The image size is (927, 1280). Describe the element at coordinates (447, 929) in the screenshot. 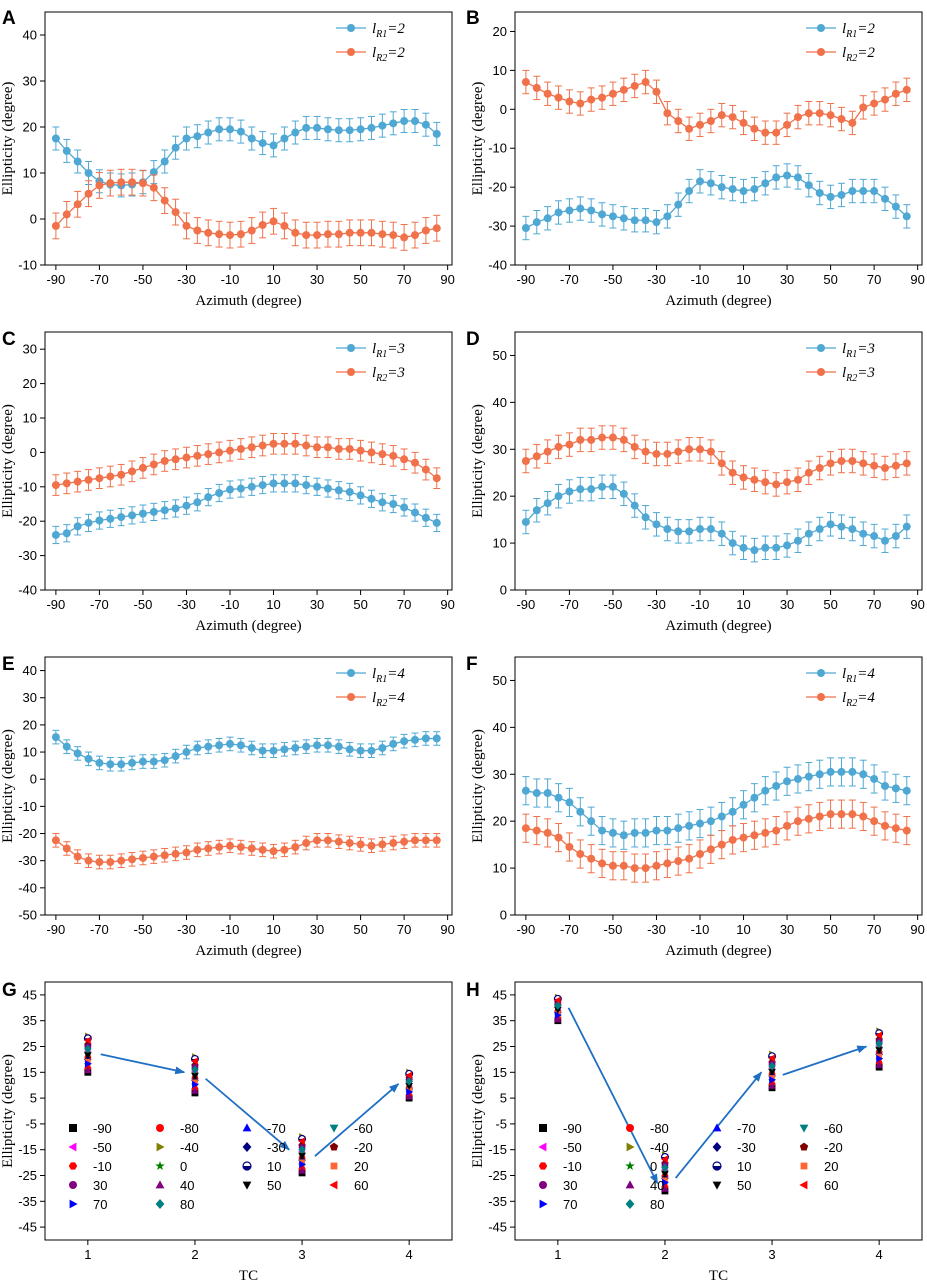

I see `x-tick-label-E: 90` at that location.